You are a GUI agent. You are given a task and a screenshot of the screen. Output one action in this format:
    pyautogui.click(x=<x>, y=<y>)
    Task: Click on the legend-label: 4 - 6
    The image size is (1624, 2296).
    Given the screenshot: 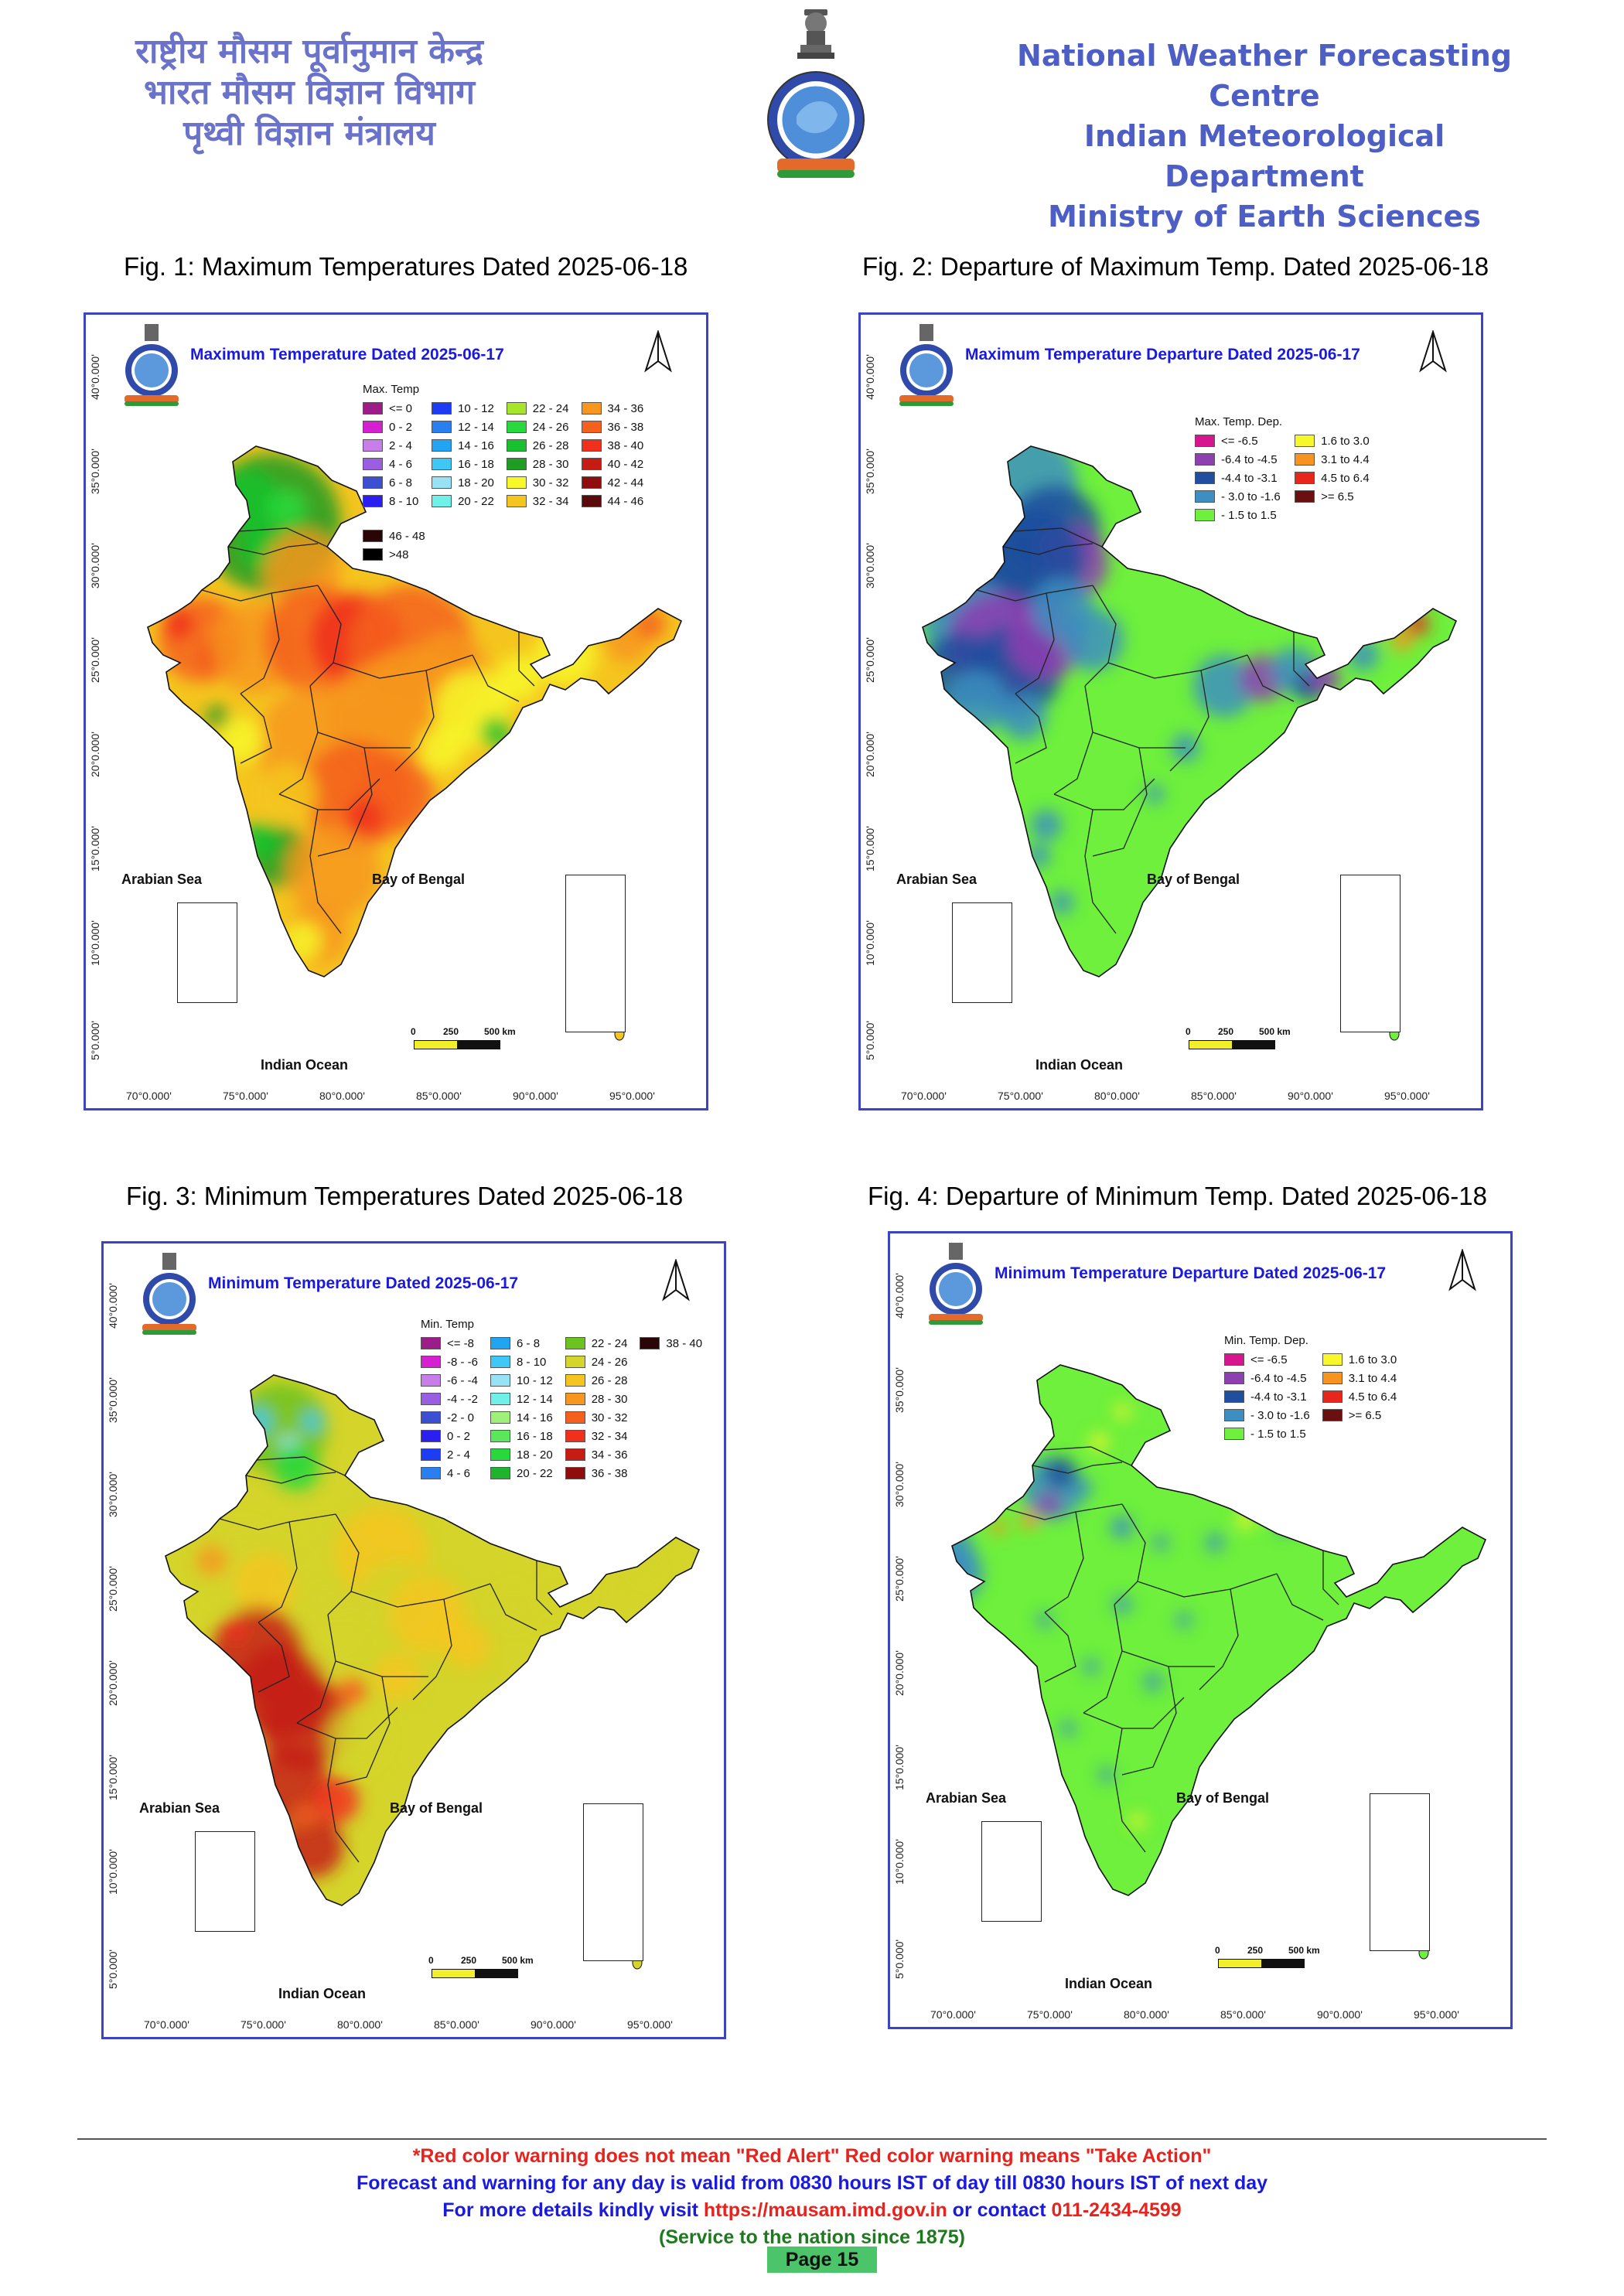 What is the action you would take?
    pyautogui.click(x=459, y=1473)
    